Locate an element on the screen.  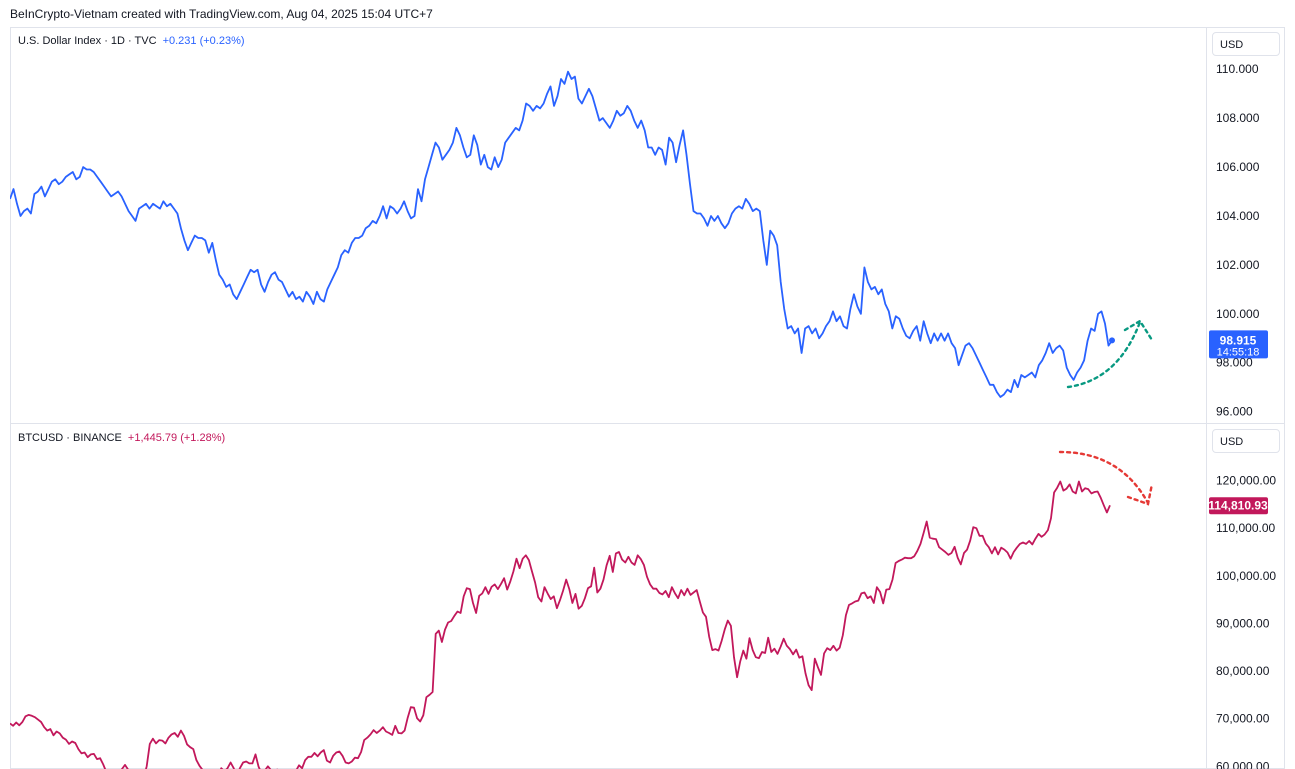
btc-legend: BTCUSD · BINANCE +1,445.79 (+1.28%) is located at coordinates (121, 438).